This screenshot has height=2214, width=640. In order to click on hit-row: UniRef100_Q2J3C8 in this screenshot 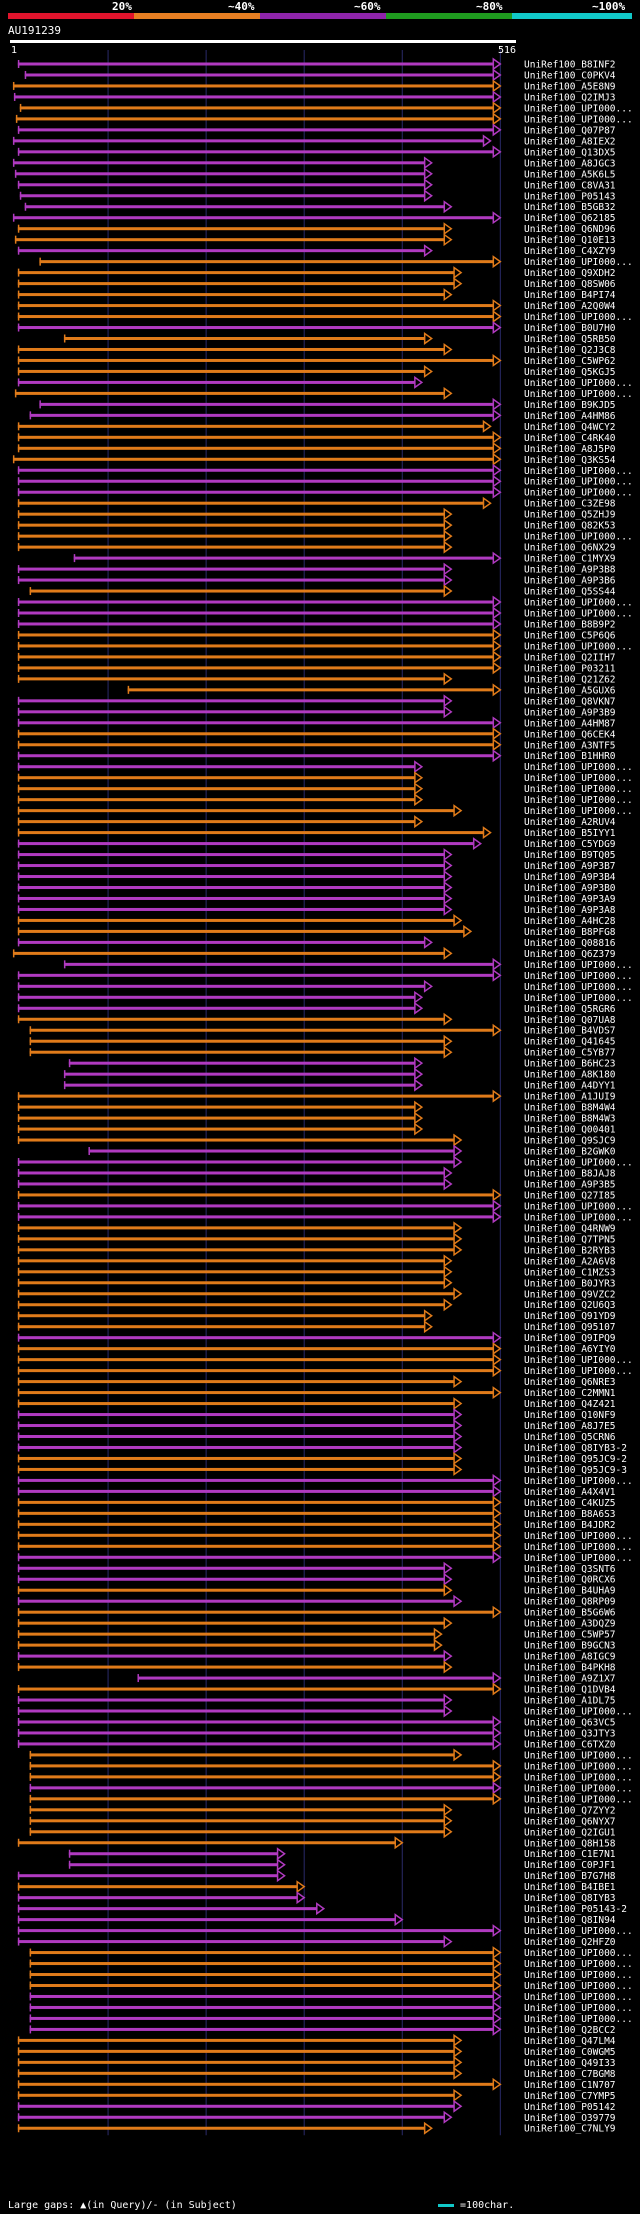, I will do `click(316, 349)`.